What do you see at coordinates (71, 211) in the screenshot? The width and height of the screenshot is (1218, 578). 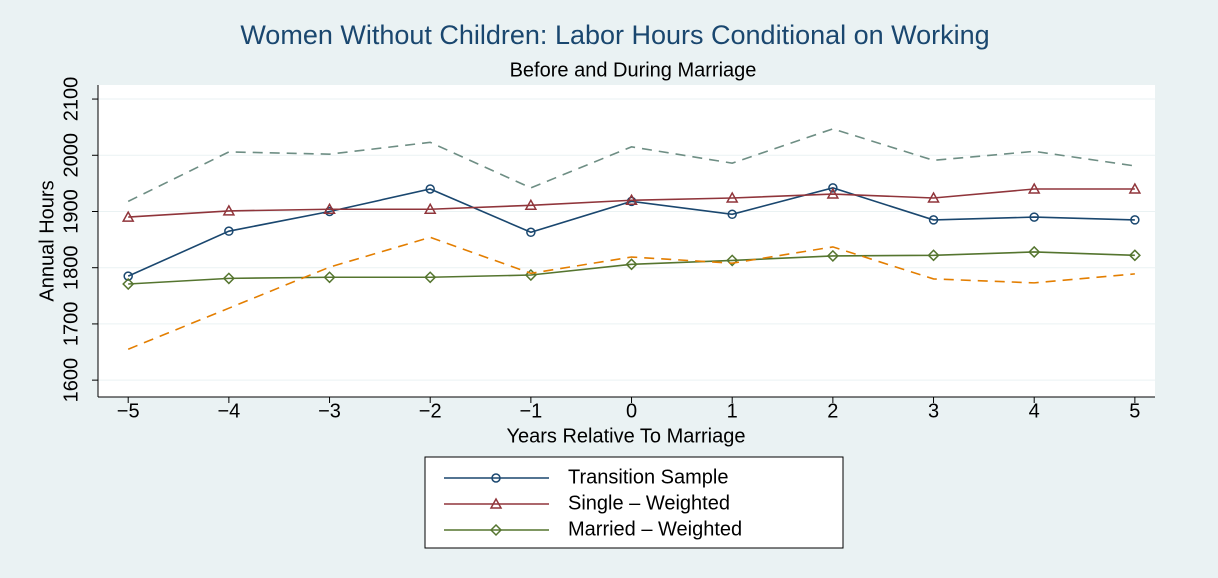 I see `y-tick-label: 1900` at bounding box center [71, 211].